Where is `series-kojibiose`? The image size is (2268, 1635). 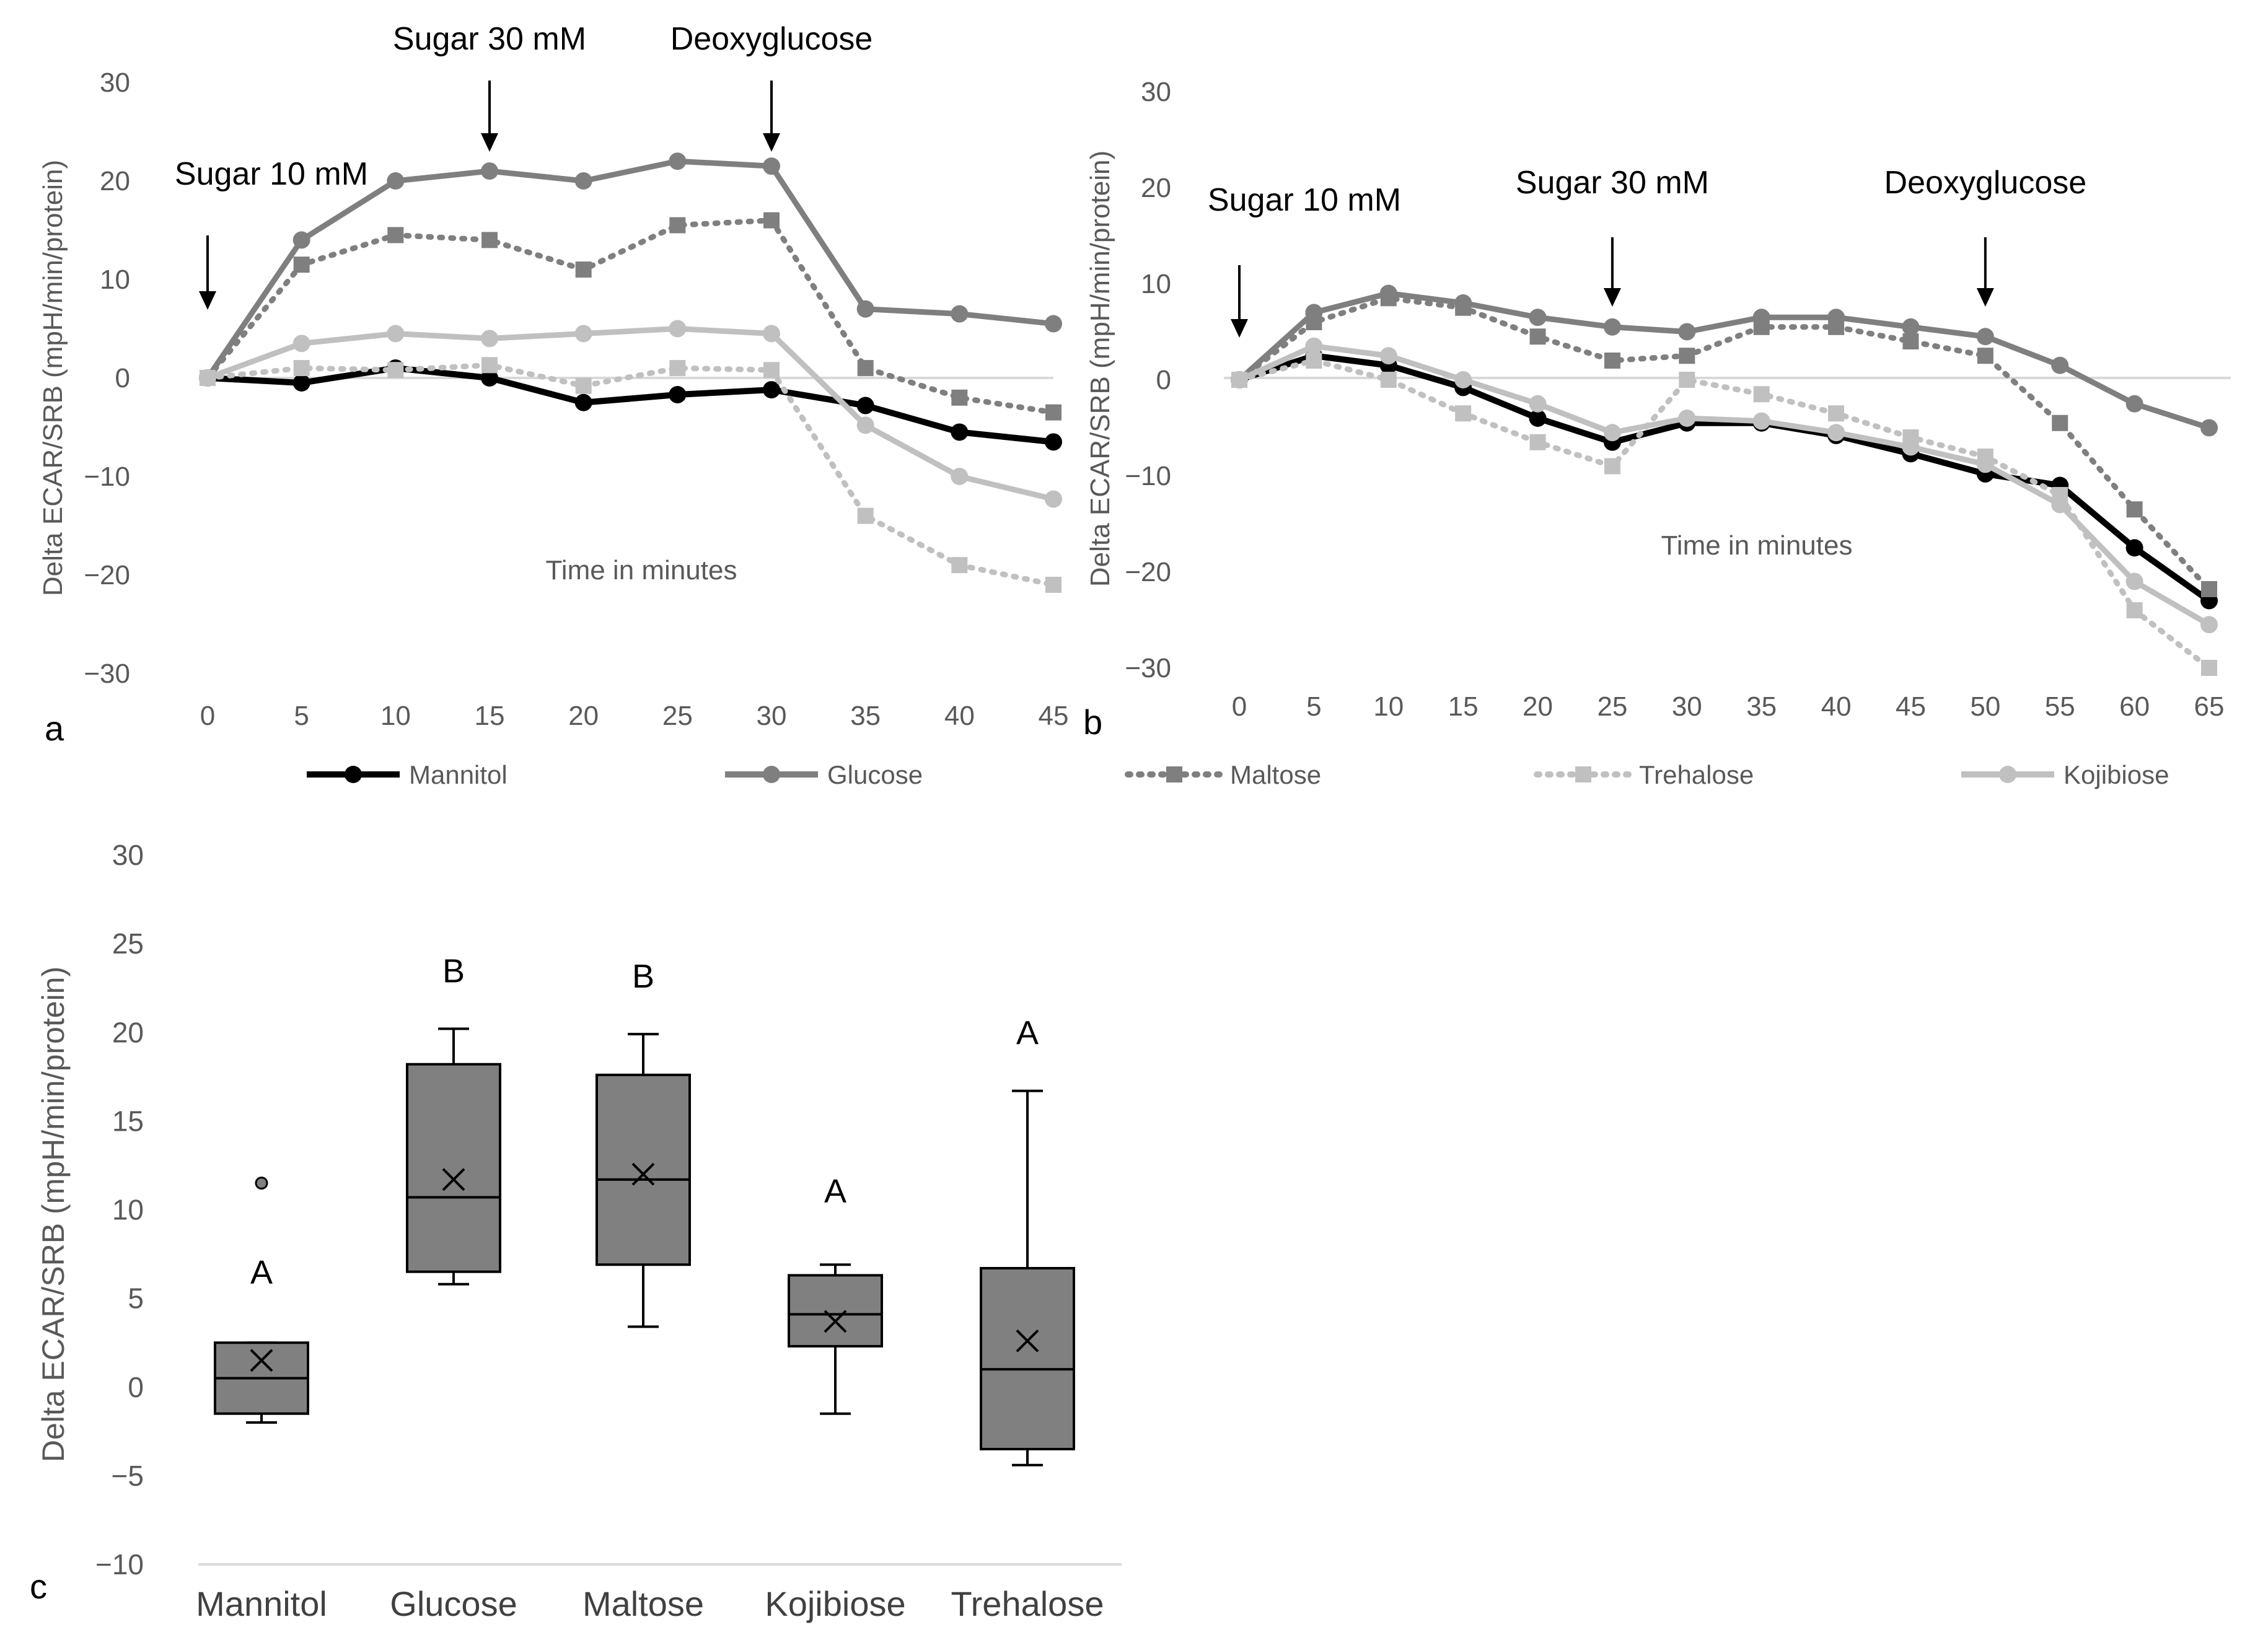
series-kojibiose is located at coordinates (630, 414).